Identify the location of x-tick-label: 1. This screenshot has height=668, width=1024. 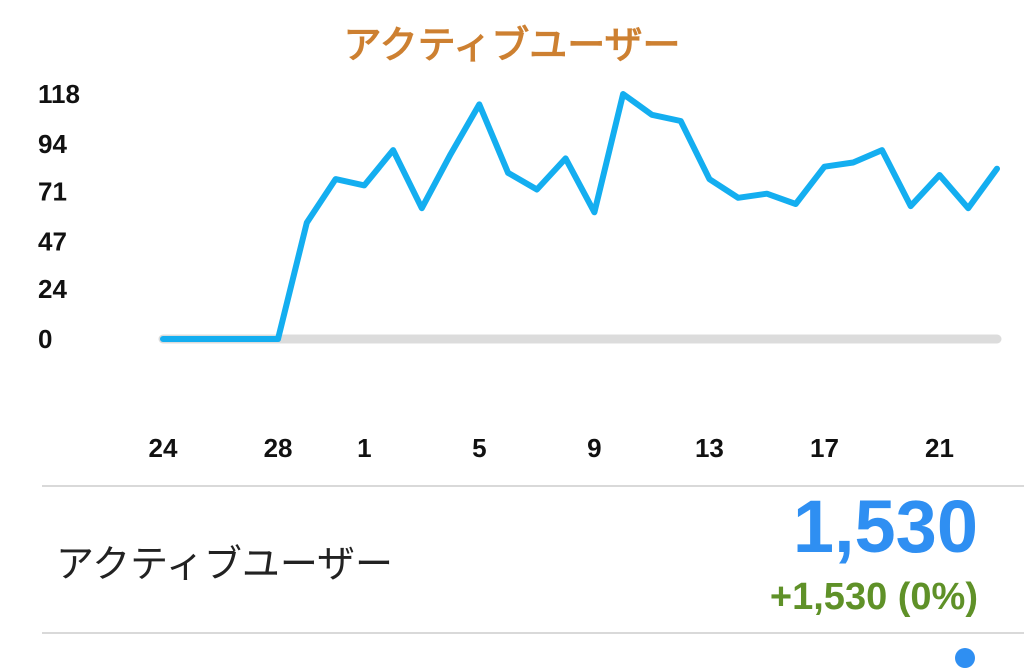
(364, 448).